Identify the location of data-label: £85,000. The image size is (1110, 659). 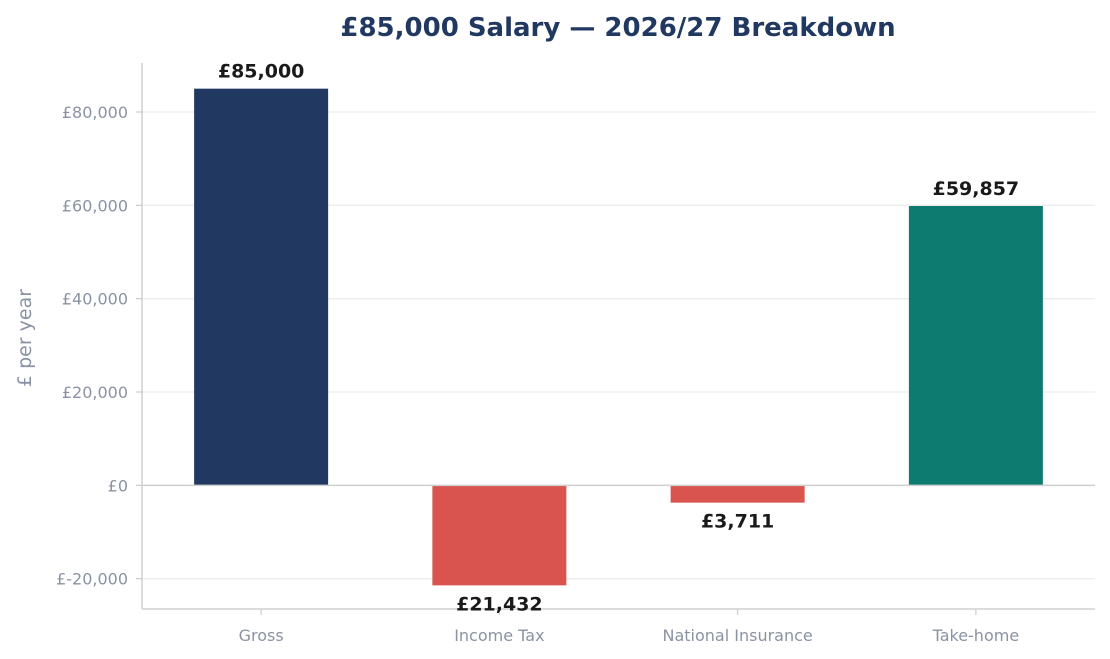
(261, 72).